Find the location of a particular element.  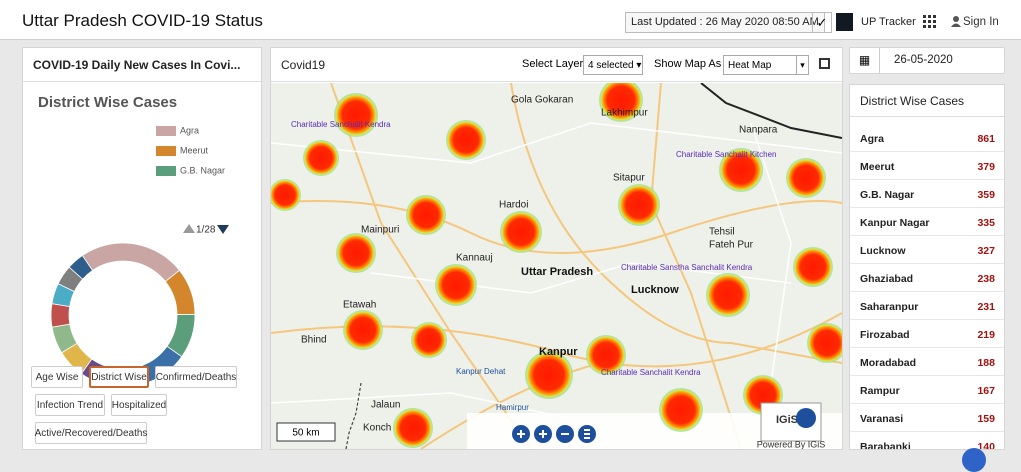

district-cases: 159 is located at coordinates (986, 419).